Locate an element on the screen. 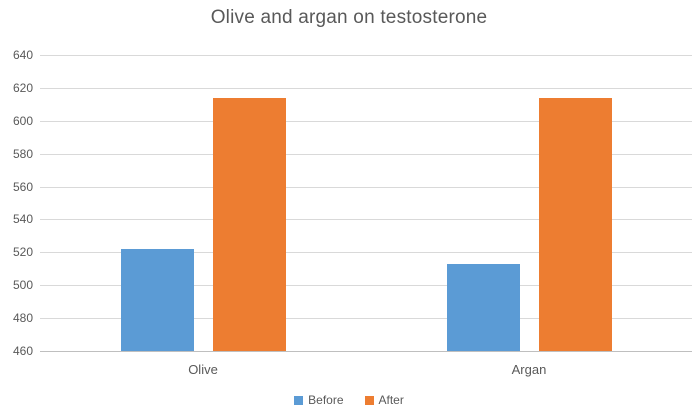  y-tick-label: 460 is located at coordinates (22, 351).